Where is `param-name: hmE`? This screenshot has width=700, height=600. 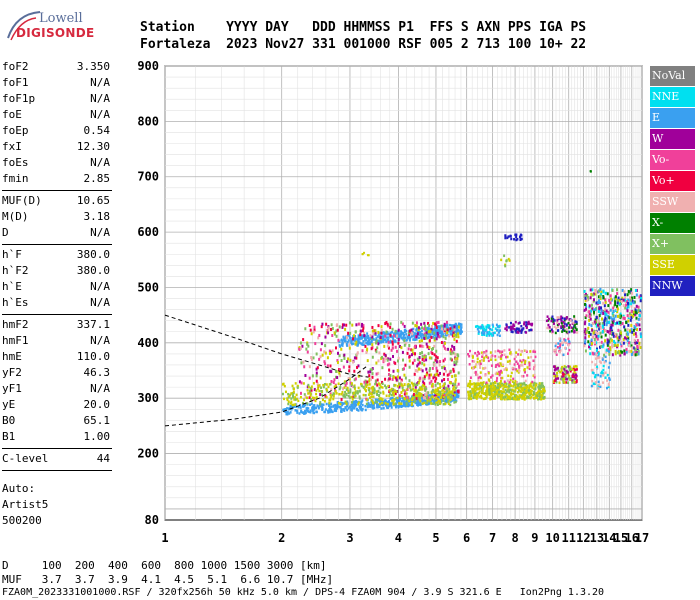
param-name: hmE is located at coordinates (12, 356).